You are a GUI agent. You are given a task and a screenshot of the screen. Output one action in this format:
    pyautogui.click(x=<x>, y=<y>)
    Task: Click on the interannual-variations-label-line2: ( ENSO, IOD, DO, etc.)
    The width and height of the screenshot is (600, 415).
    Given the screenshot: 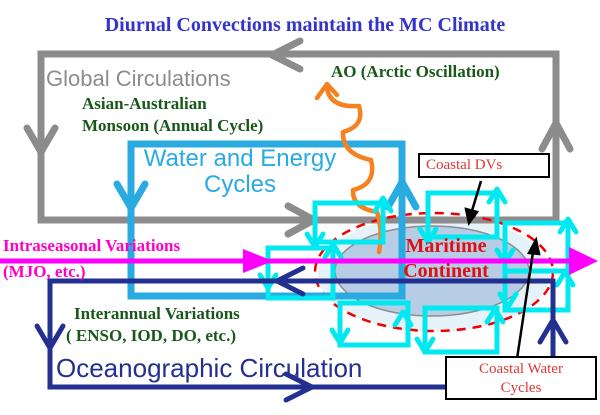 What is the action you would take?
    pyautogui.click(x=151, y=335)
    